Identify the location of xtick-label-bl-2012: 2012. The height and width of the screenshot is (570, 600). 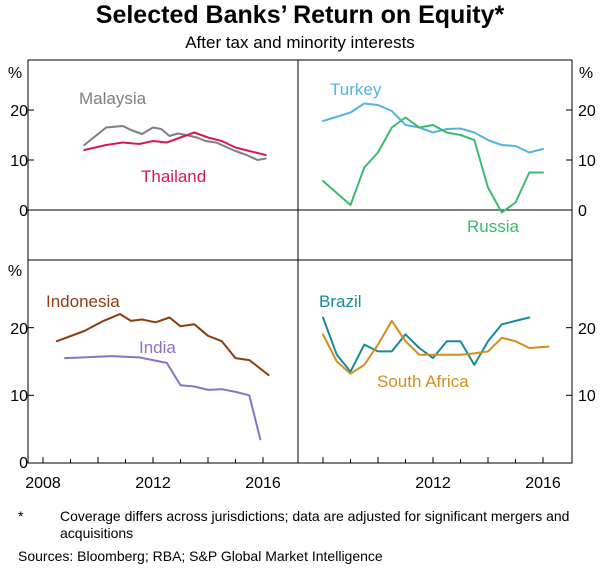
(153, 483).